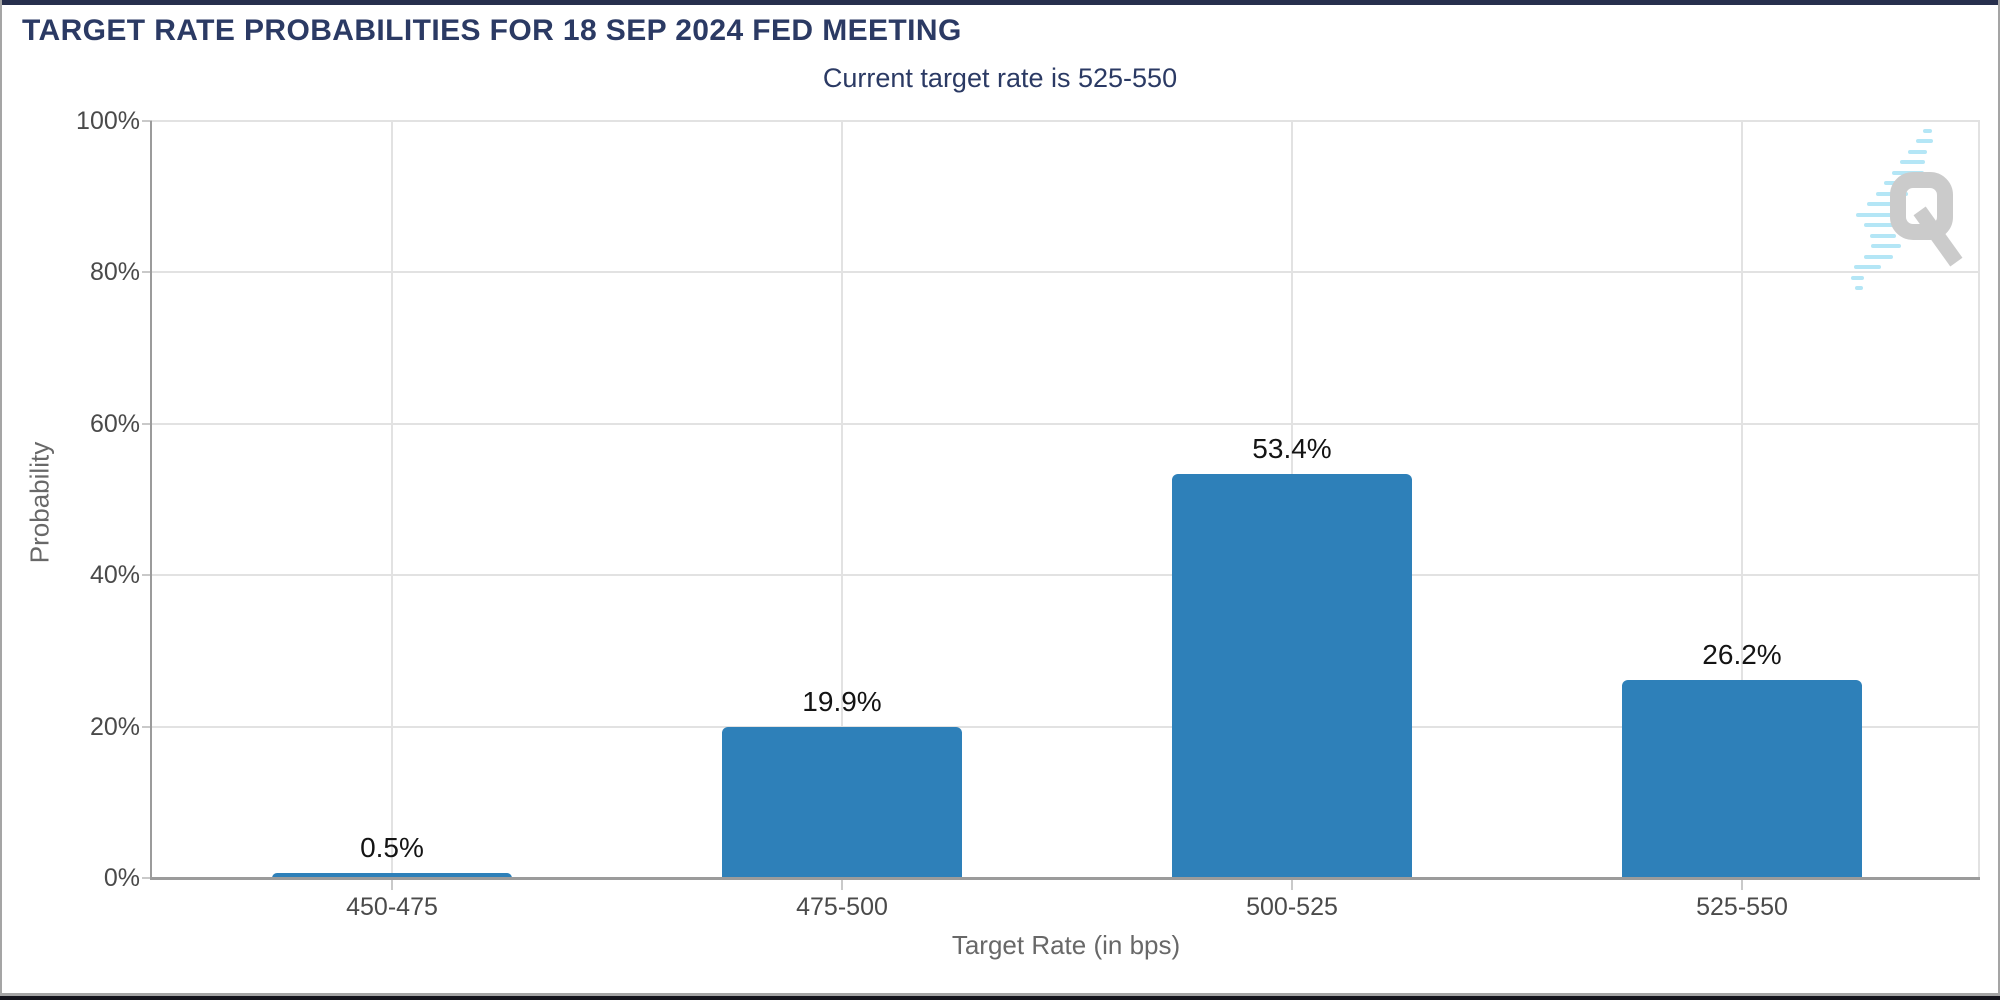 Image resolution: width=2000 pixels, height=1000 pixels. I want to click on x-axis-title: Target Rate (in bps), so click(1066, 945).